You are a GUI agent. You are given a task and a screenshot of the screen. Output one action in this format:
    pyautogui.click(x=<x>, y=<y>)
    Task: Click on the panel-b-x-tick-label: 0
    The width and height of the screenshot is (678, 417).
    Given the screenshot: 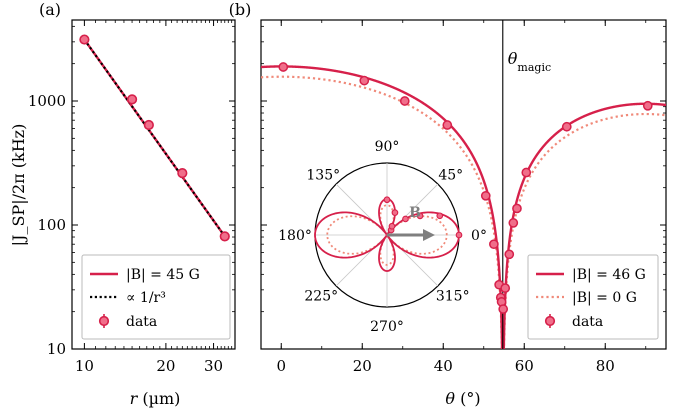 What is the action you would take?
    pyautogui.click(x=281, y=366)
    